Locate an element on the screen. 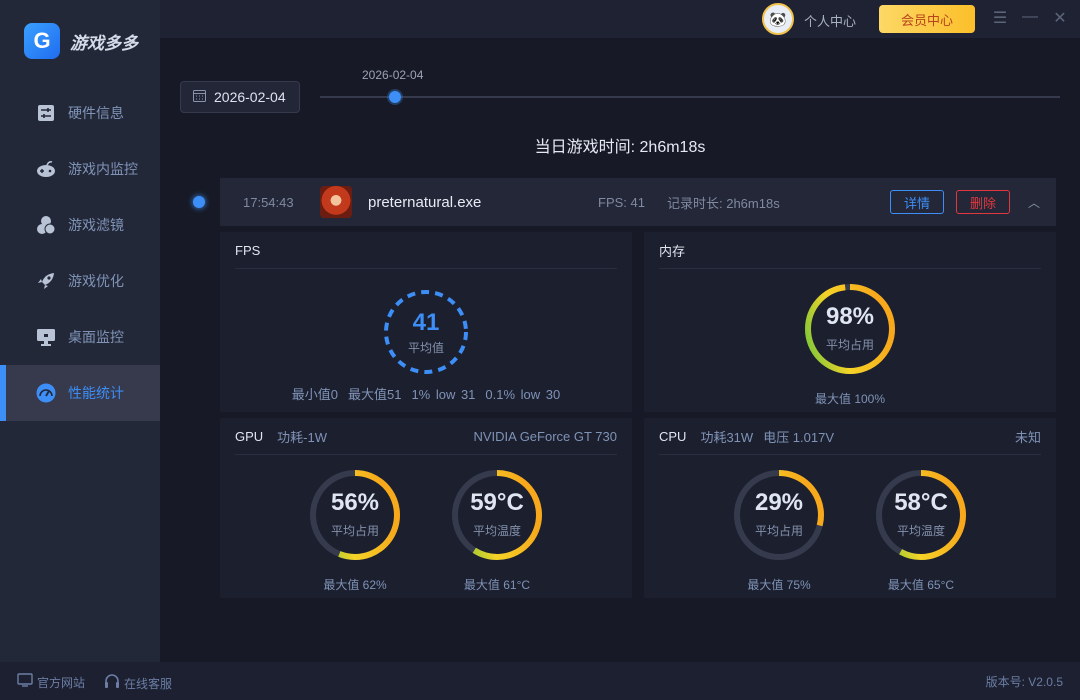 The width and height of the screenshot is (1080, 700). sidebar-item-desktop-monitor: 桌面监控 is located at coordinates (80, 337).